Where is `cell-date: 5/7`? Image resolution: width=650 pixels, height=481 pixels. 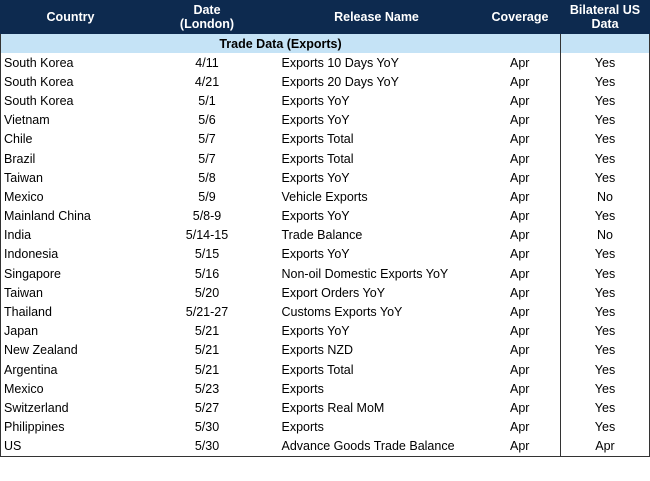 cell-date: 5/7 is located at coordinates (207, 158).